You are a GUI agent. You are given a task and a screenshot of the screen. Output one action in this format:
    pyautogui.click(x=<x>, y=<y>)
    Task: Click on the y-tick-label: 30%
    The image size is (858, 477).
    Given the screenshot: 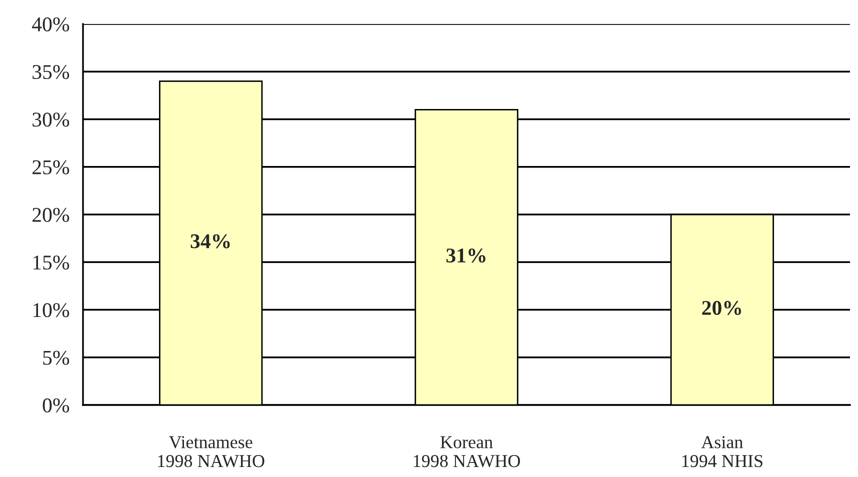 What is the action you would take?
    pyautogui.click(x=51, y=119)
    